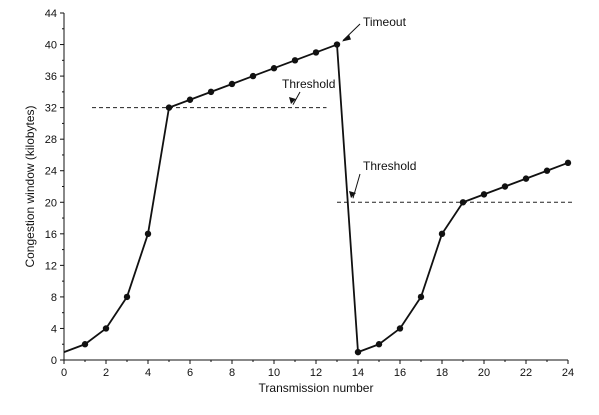 Image resolution: width=599 pixels, height=415 pixels. Describe the element at coordinates (51, 14) in the screenshot. I see `y-tick-label: 44` at that location.